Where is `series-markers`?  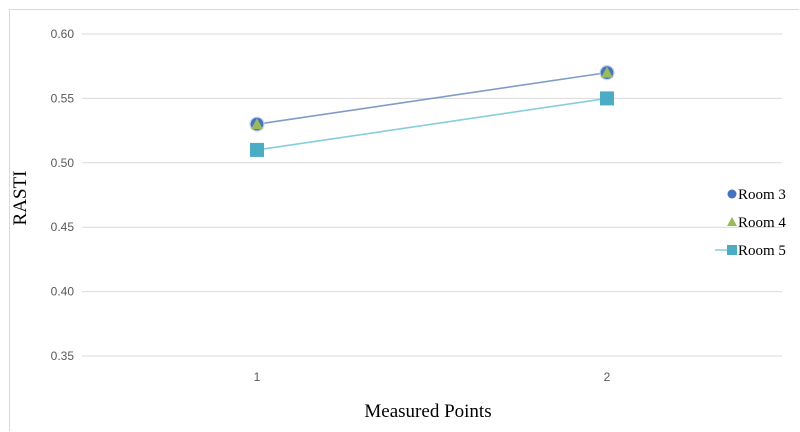
series-markers is located at coordinates (432, 111).